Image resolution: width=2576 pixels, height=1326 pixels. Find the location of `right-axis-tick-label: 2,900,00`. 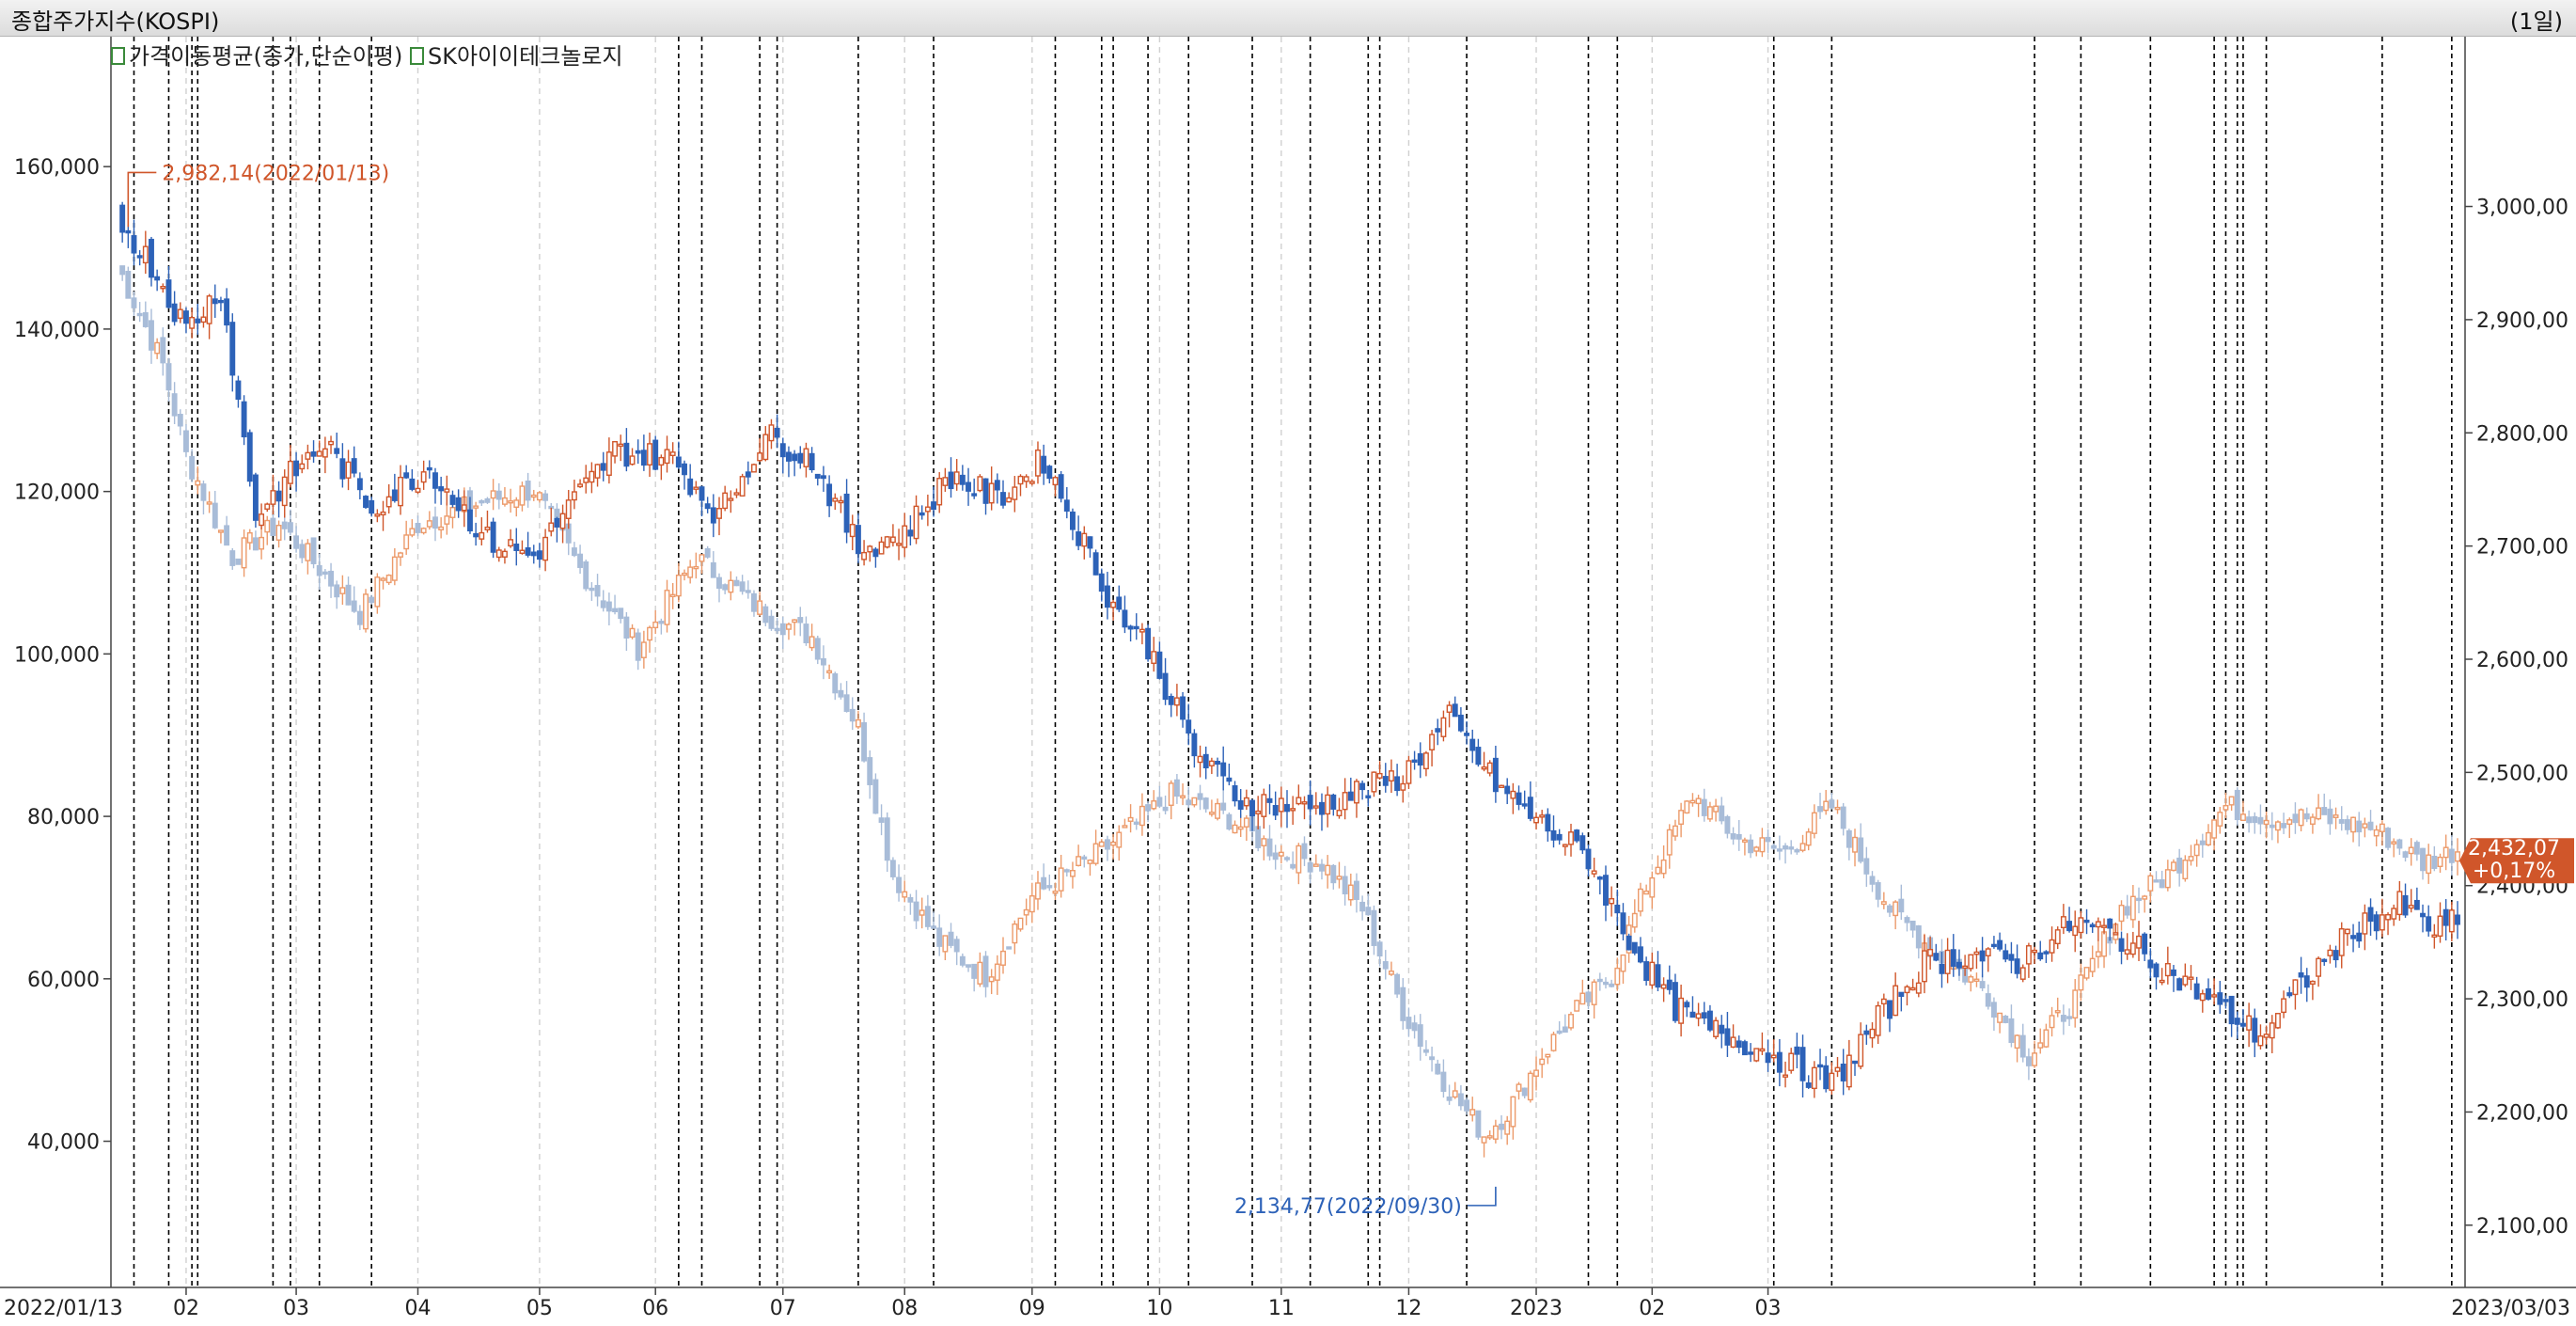

right-axis-tick-label: 2,900,00 is located at coordinates (2522, 321).